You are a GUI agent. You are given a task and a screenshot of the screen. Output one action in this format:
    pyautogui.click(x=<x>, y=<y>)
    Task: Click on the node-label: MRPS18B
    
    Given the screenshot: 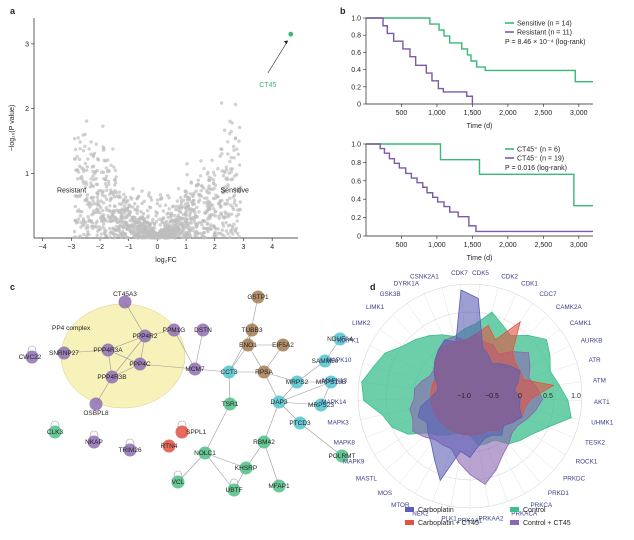 What is the action you would take?
    pyautogui.click(x=331, y=382)
    